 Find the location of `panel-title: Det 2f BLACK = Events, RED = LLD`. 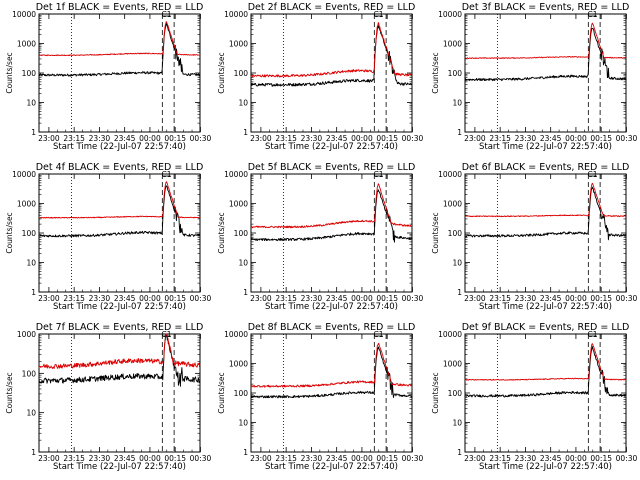

panel-title: Det 2f BLACK = Events, RED = LLD is located at coordinates (332, 7).